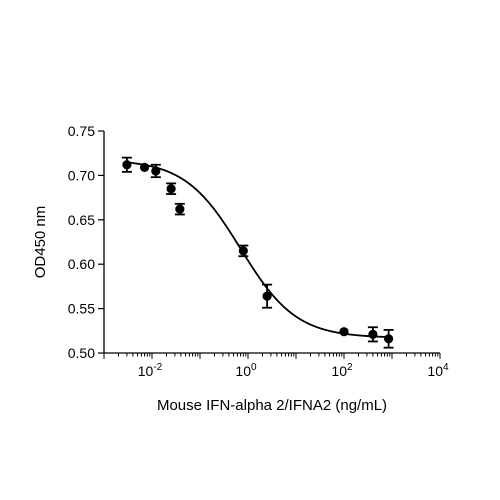 This screenshot has height=500, width=500. I want to click on y-tick-label: 0.50, so click(81, 353).